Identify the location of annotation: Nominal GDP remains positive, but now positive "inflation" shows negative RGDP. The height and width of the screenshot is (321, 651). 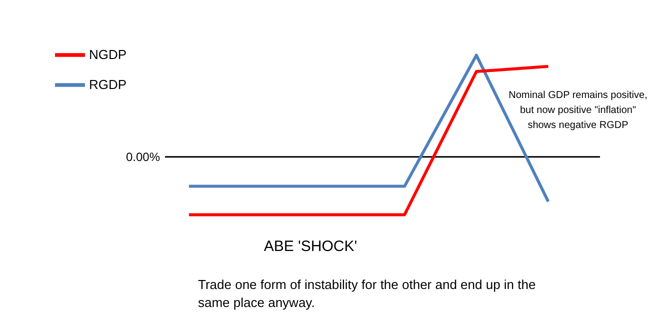
(578, 111).